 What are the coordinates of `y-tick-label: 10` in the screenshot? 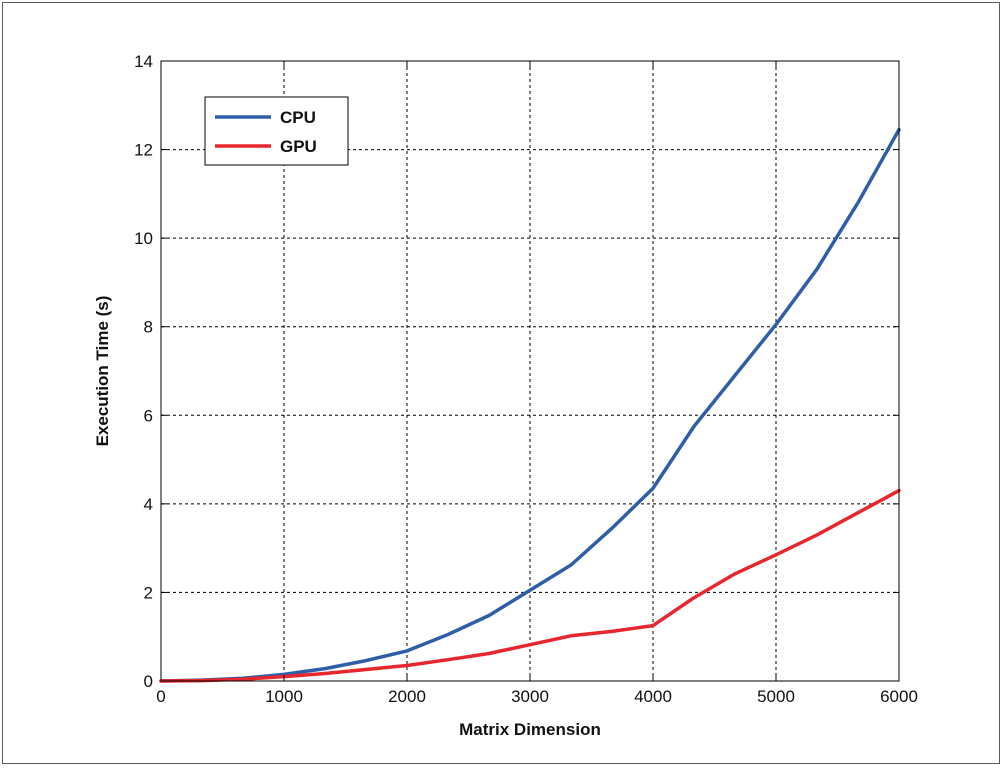 It's located at (143, 238).